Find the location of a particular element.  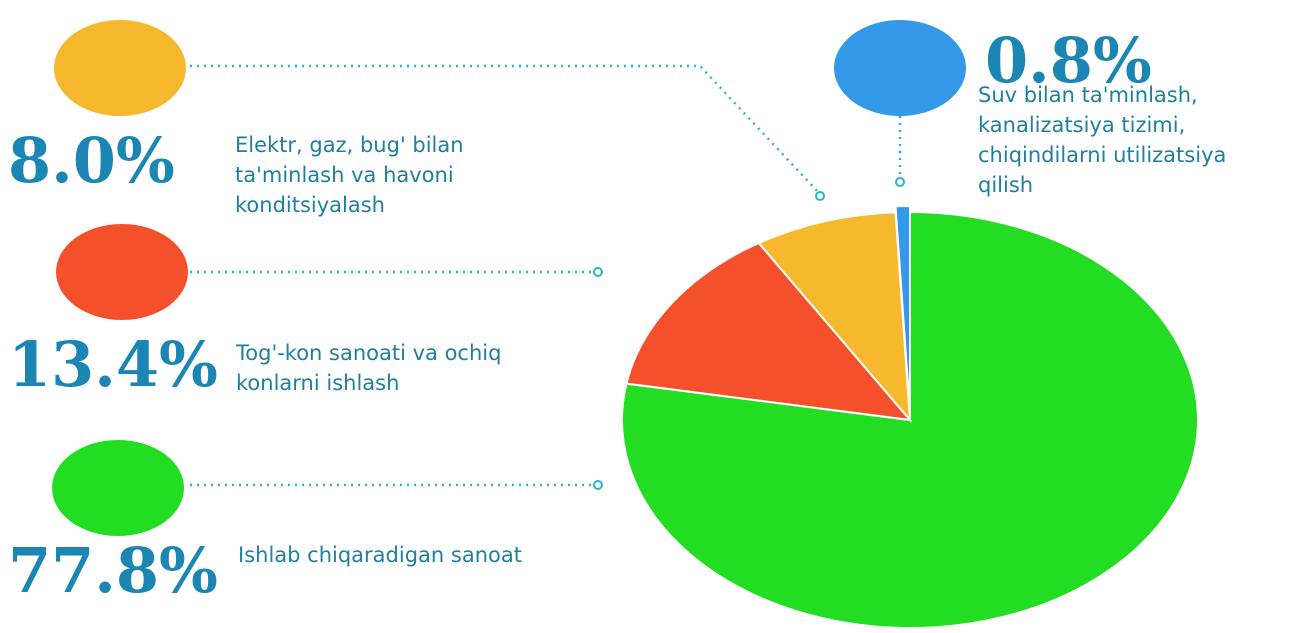

category-label: Ishlab chiqaradigan sanoat is located at coordinates (380, 555).